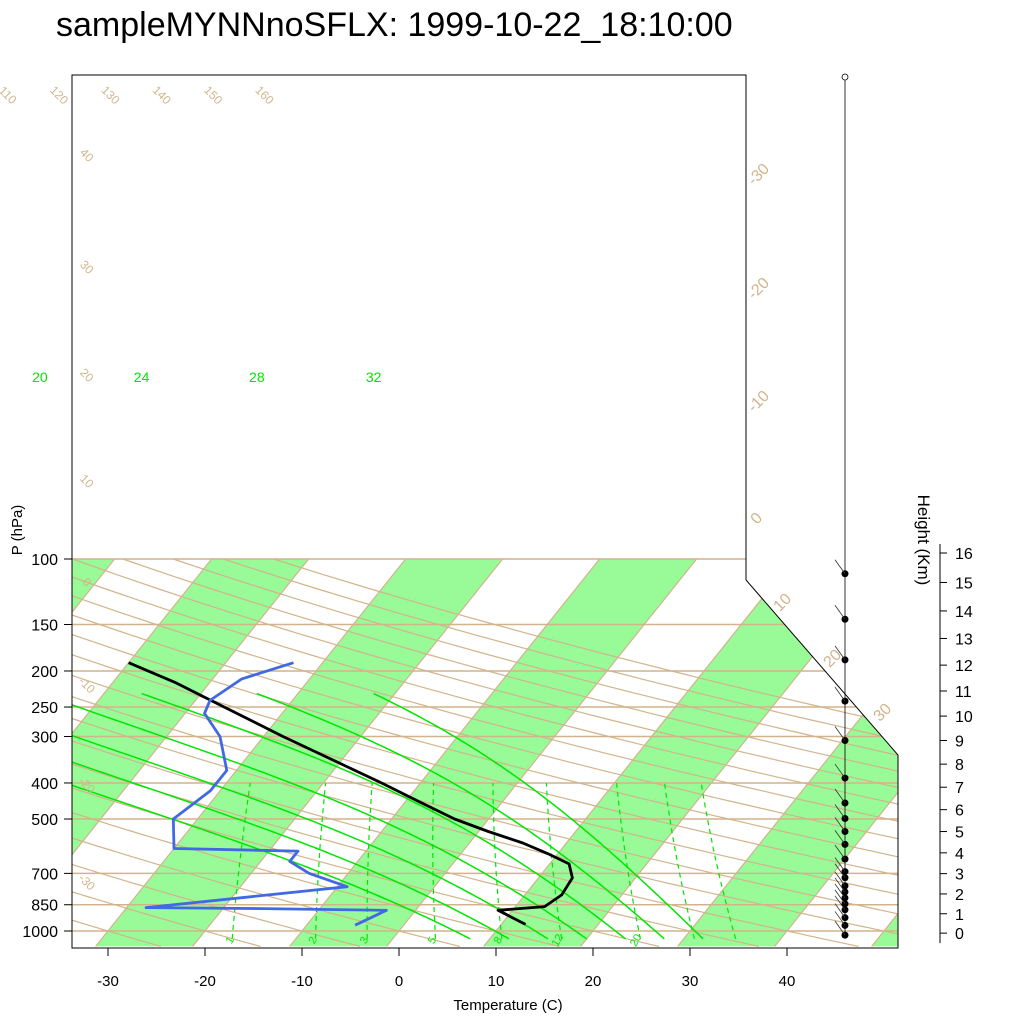 The image size is (1024, 1024). What do you see at coordinates (959, 895) in the screenshot?
I see `height-tick-label: 2` at bounding box center [959, 895].